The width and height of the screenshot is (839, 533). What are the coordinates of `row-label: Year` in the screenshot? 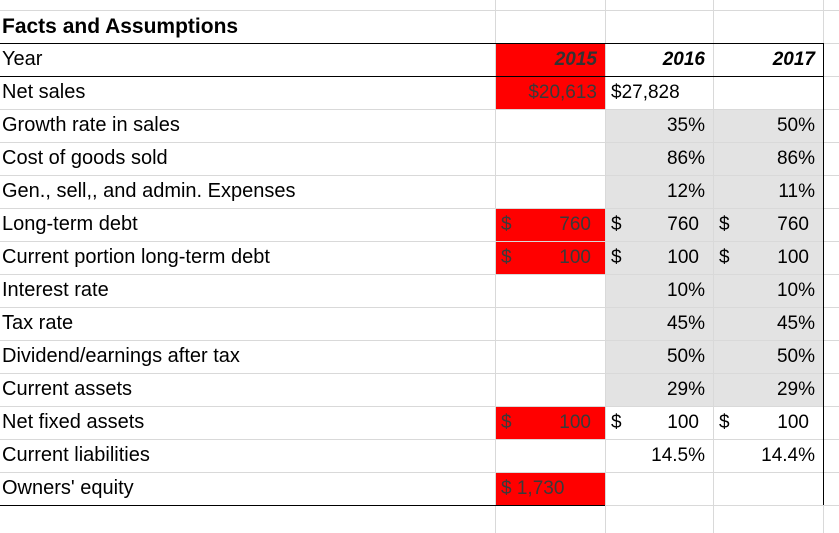 It's located at (22, 59).